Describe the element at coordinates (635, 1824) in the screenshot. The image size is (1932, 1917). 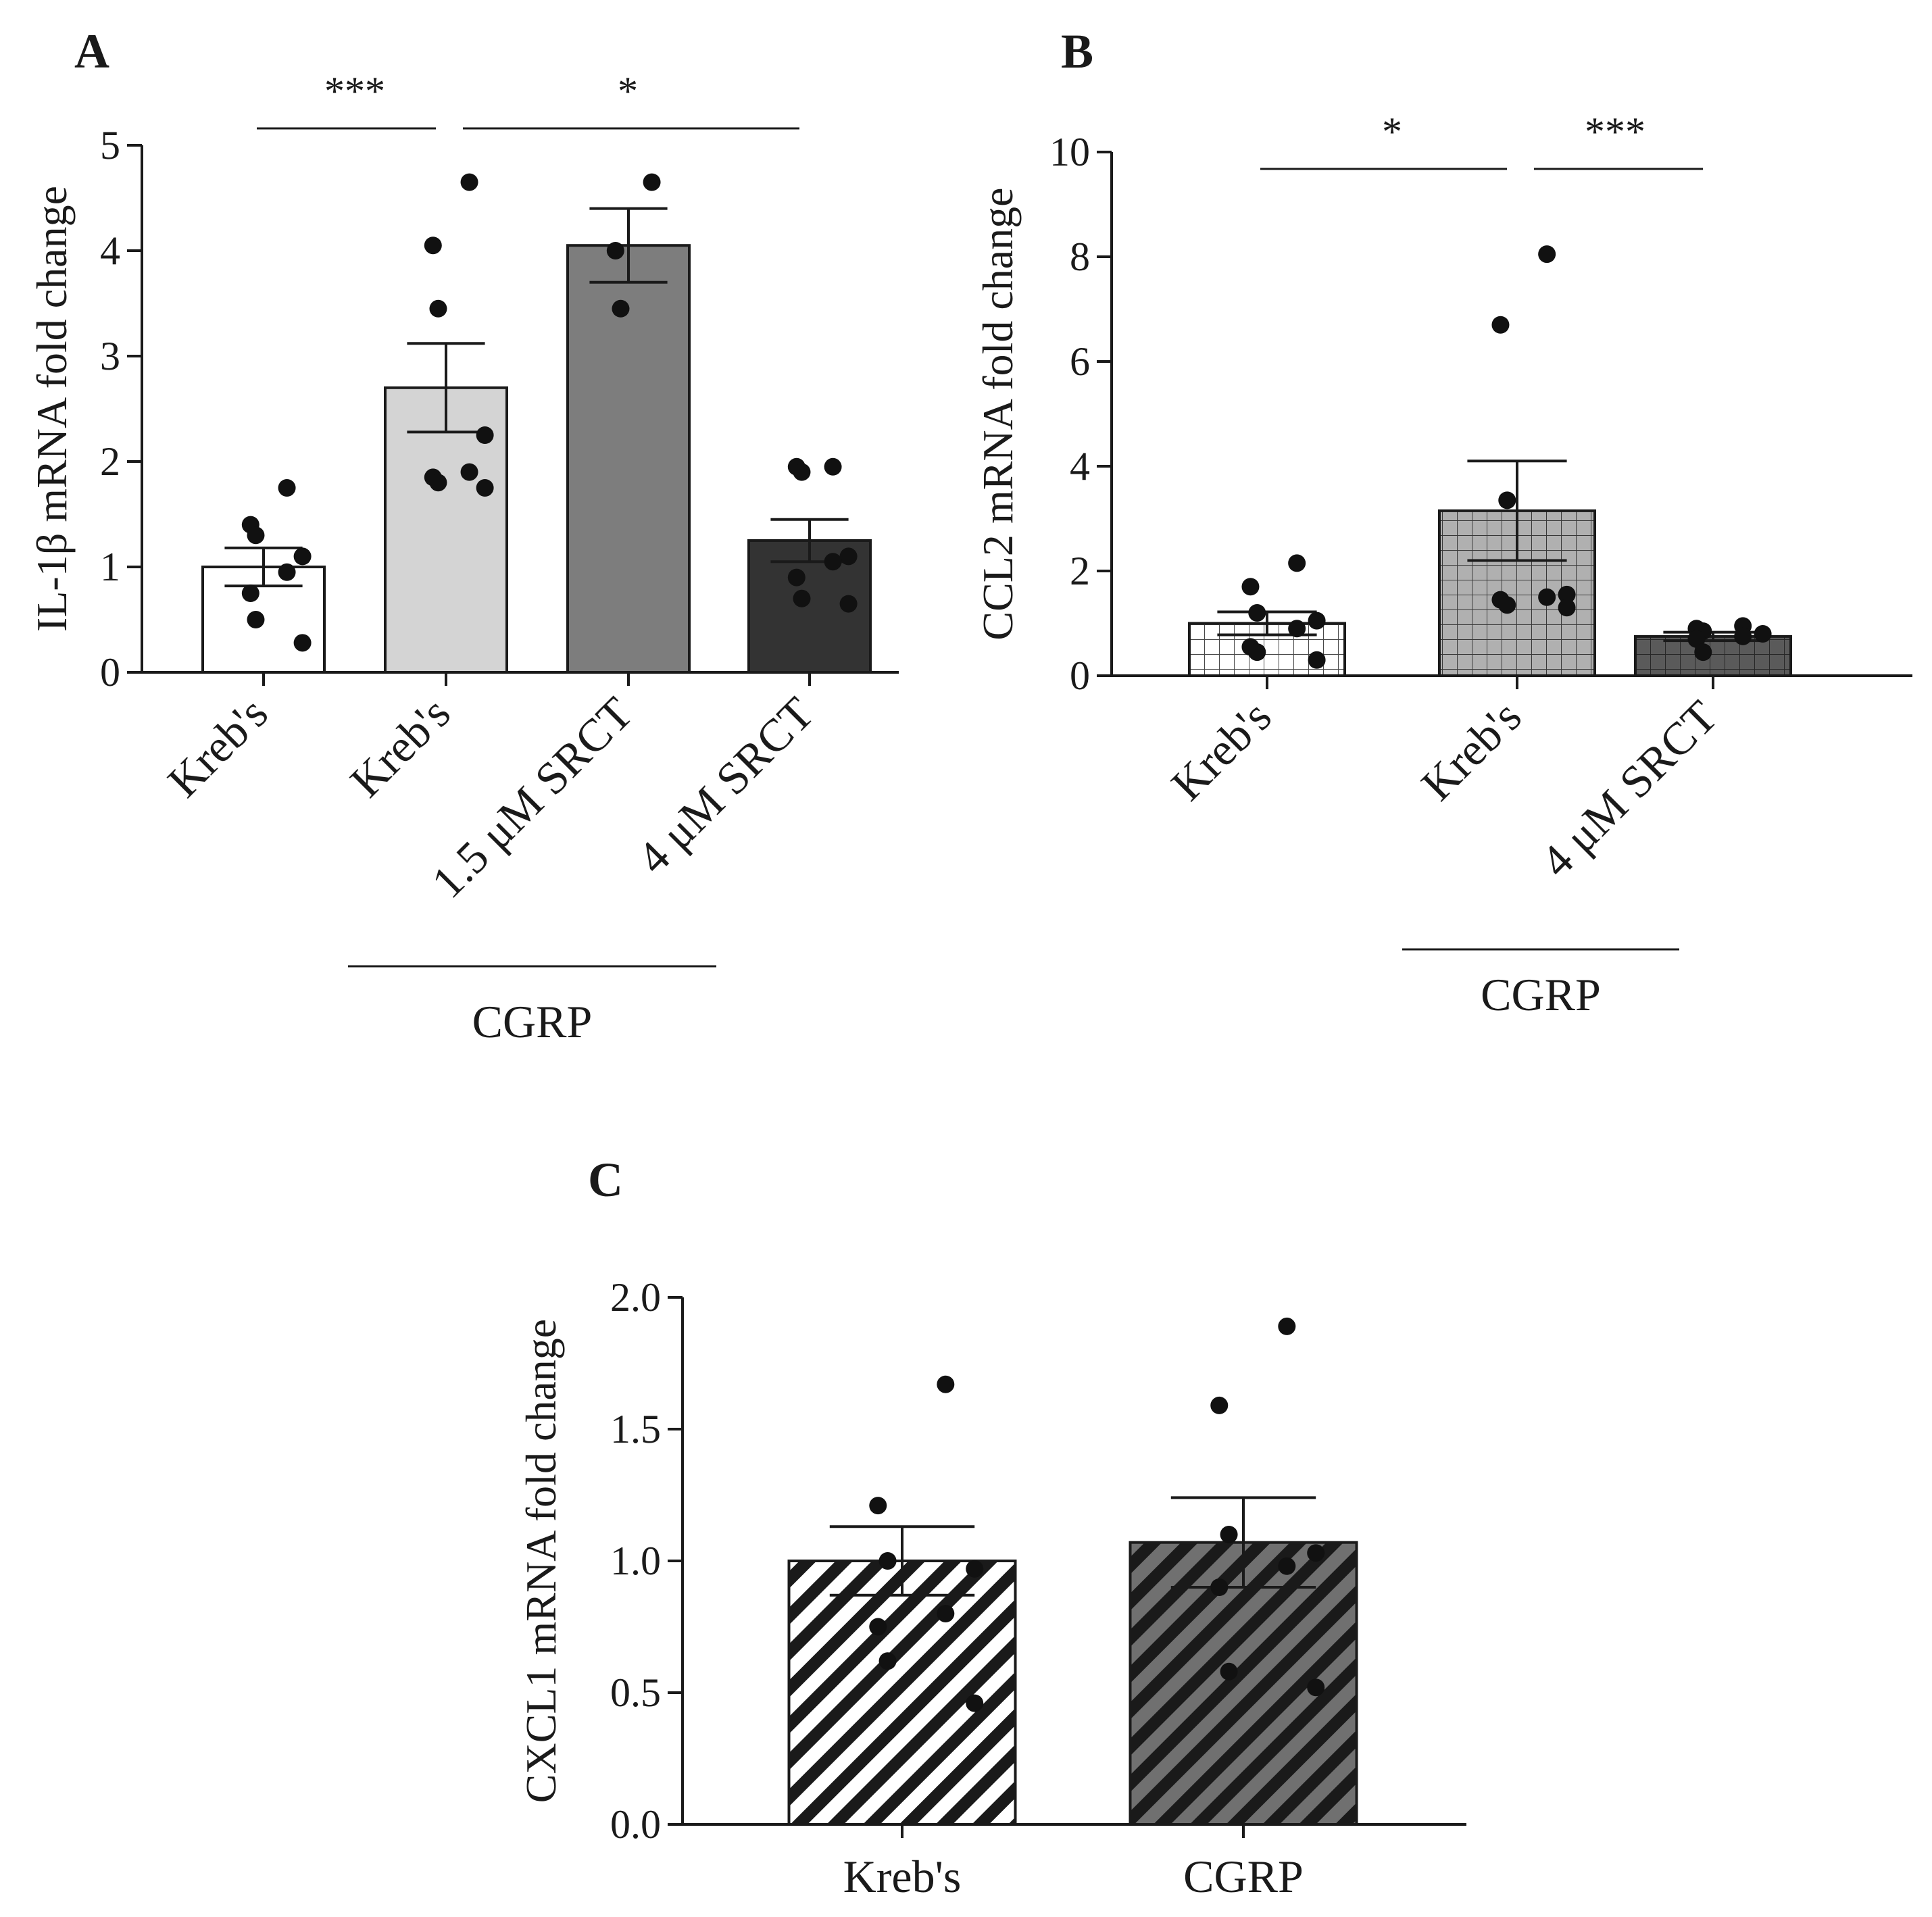
I see `y-tick-label: 0.0` at that location.